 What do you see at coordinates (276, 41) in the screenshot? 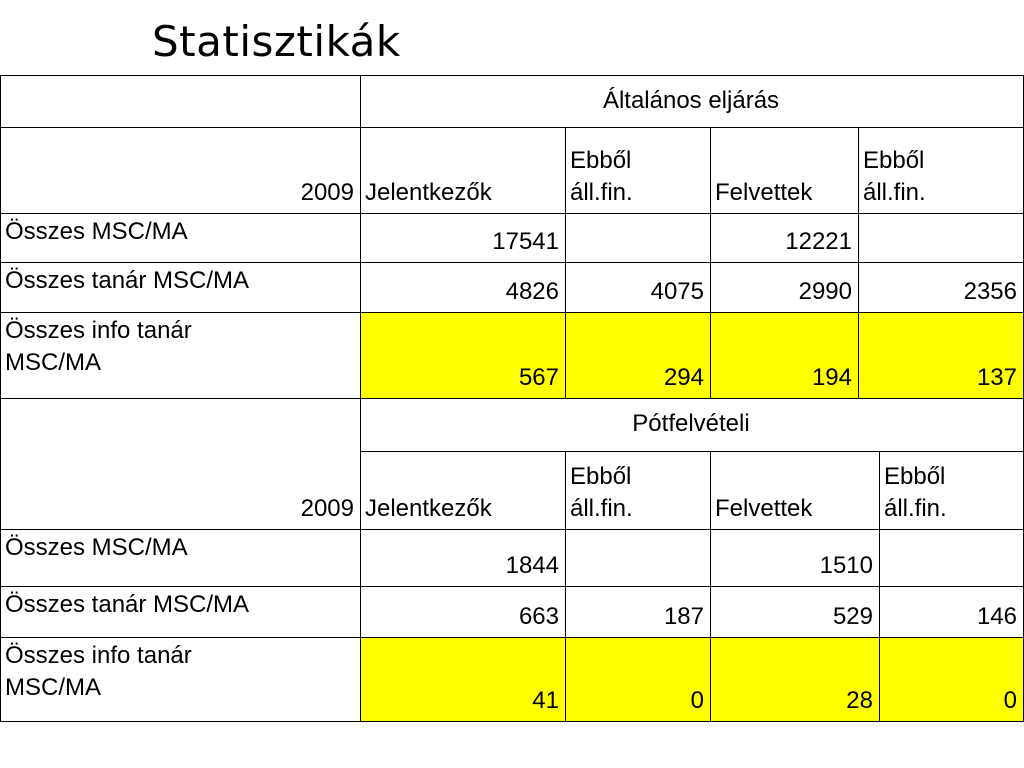
I see `page-title: Statisztikák` at bounding box center [276, 41].